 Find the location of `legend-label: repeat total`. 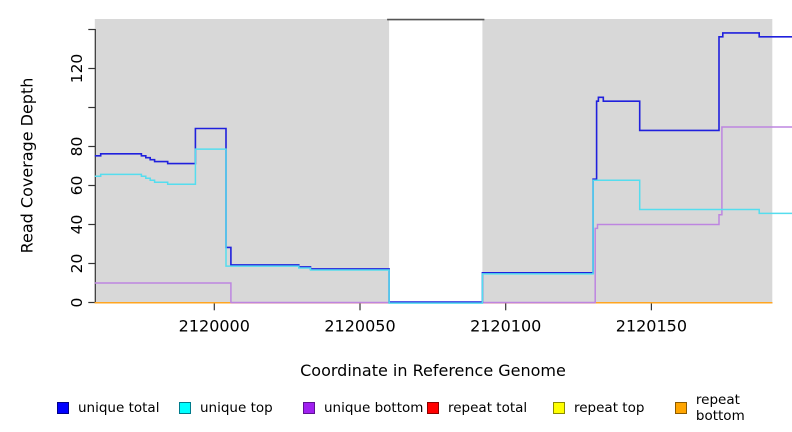

legend-label: repeat total is located at coordinates (488, 408).